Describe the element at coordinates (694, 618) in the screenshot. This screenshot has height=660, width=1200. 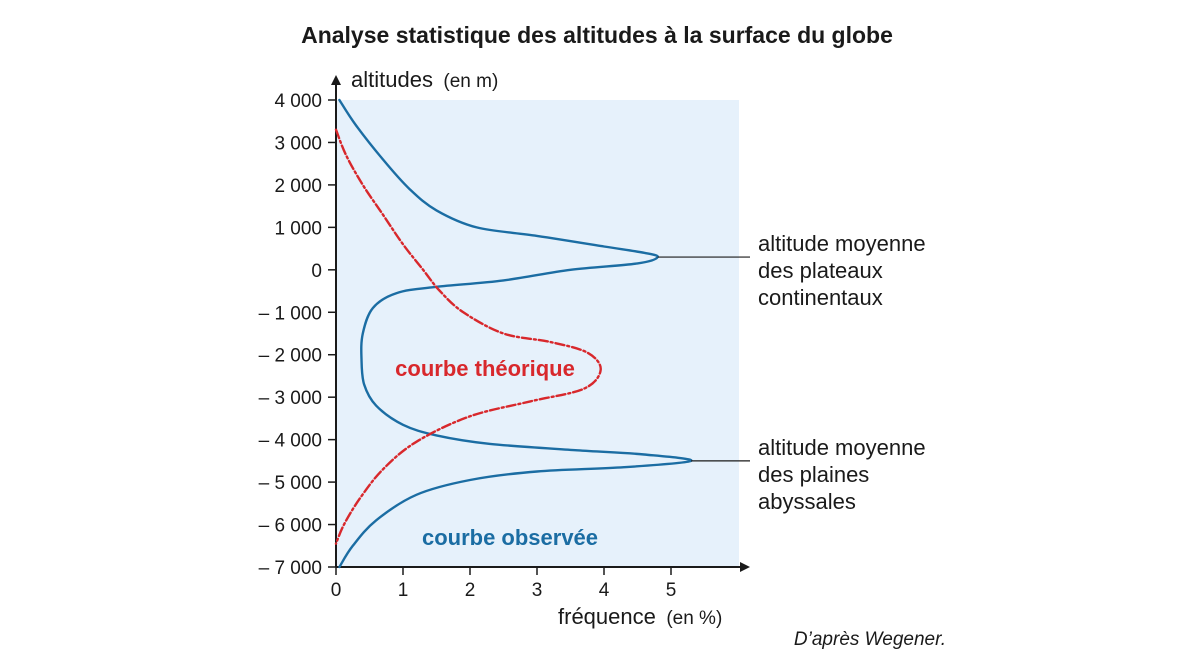
I see `x-axis-unit: (en %)` at that location.